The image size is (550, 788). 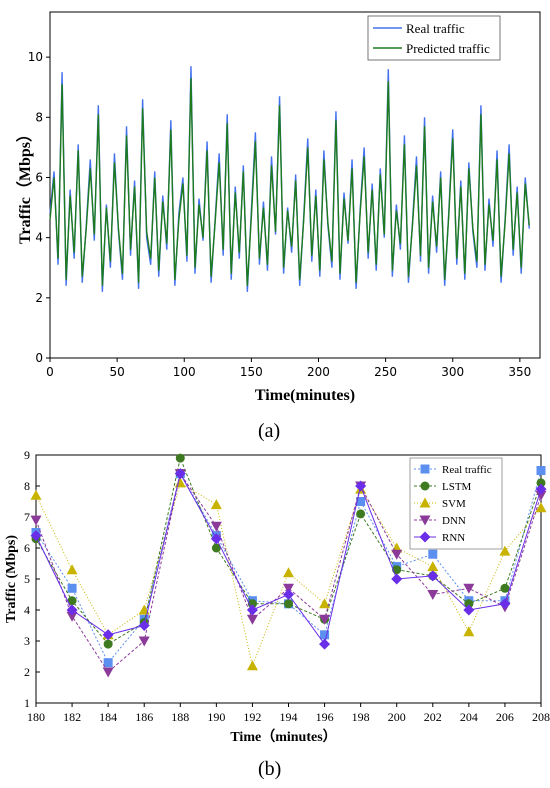 What do you see at coordinates (27, 641) in the screenshot?
I see `y-tick-label-b: 3` at bounding box center [27, 641].